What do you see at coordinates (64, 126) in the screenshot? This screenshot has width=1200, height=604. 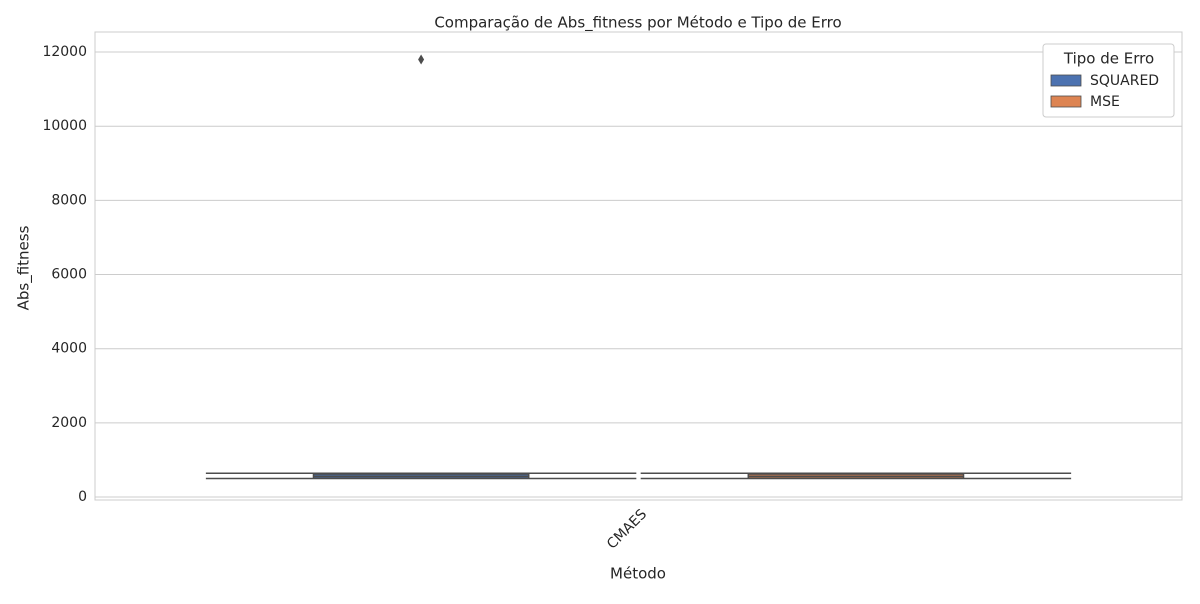 I see `y-tick-label: 10000` at bounding box center [64, 126].